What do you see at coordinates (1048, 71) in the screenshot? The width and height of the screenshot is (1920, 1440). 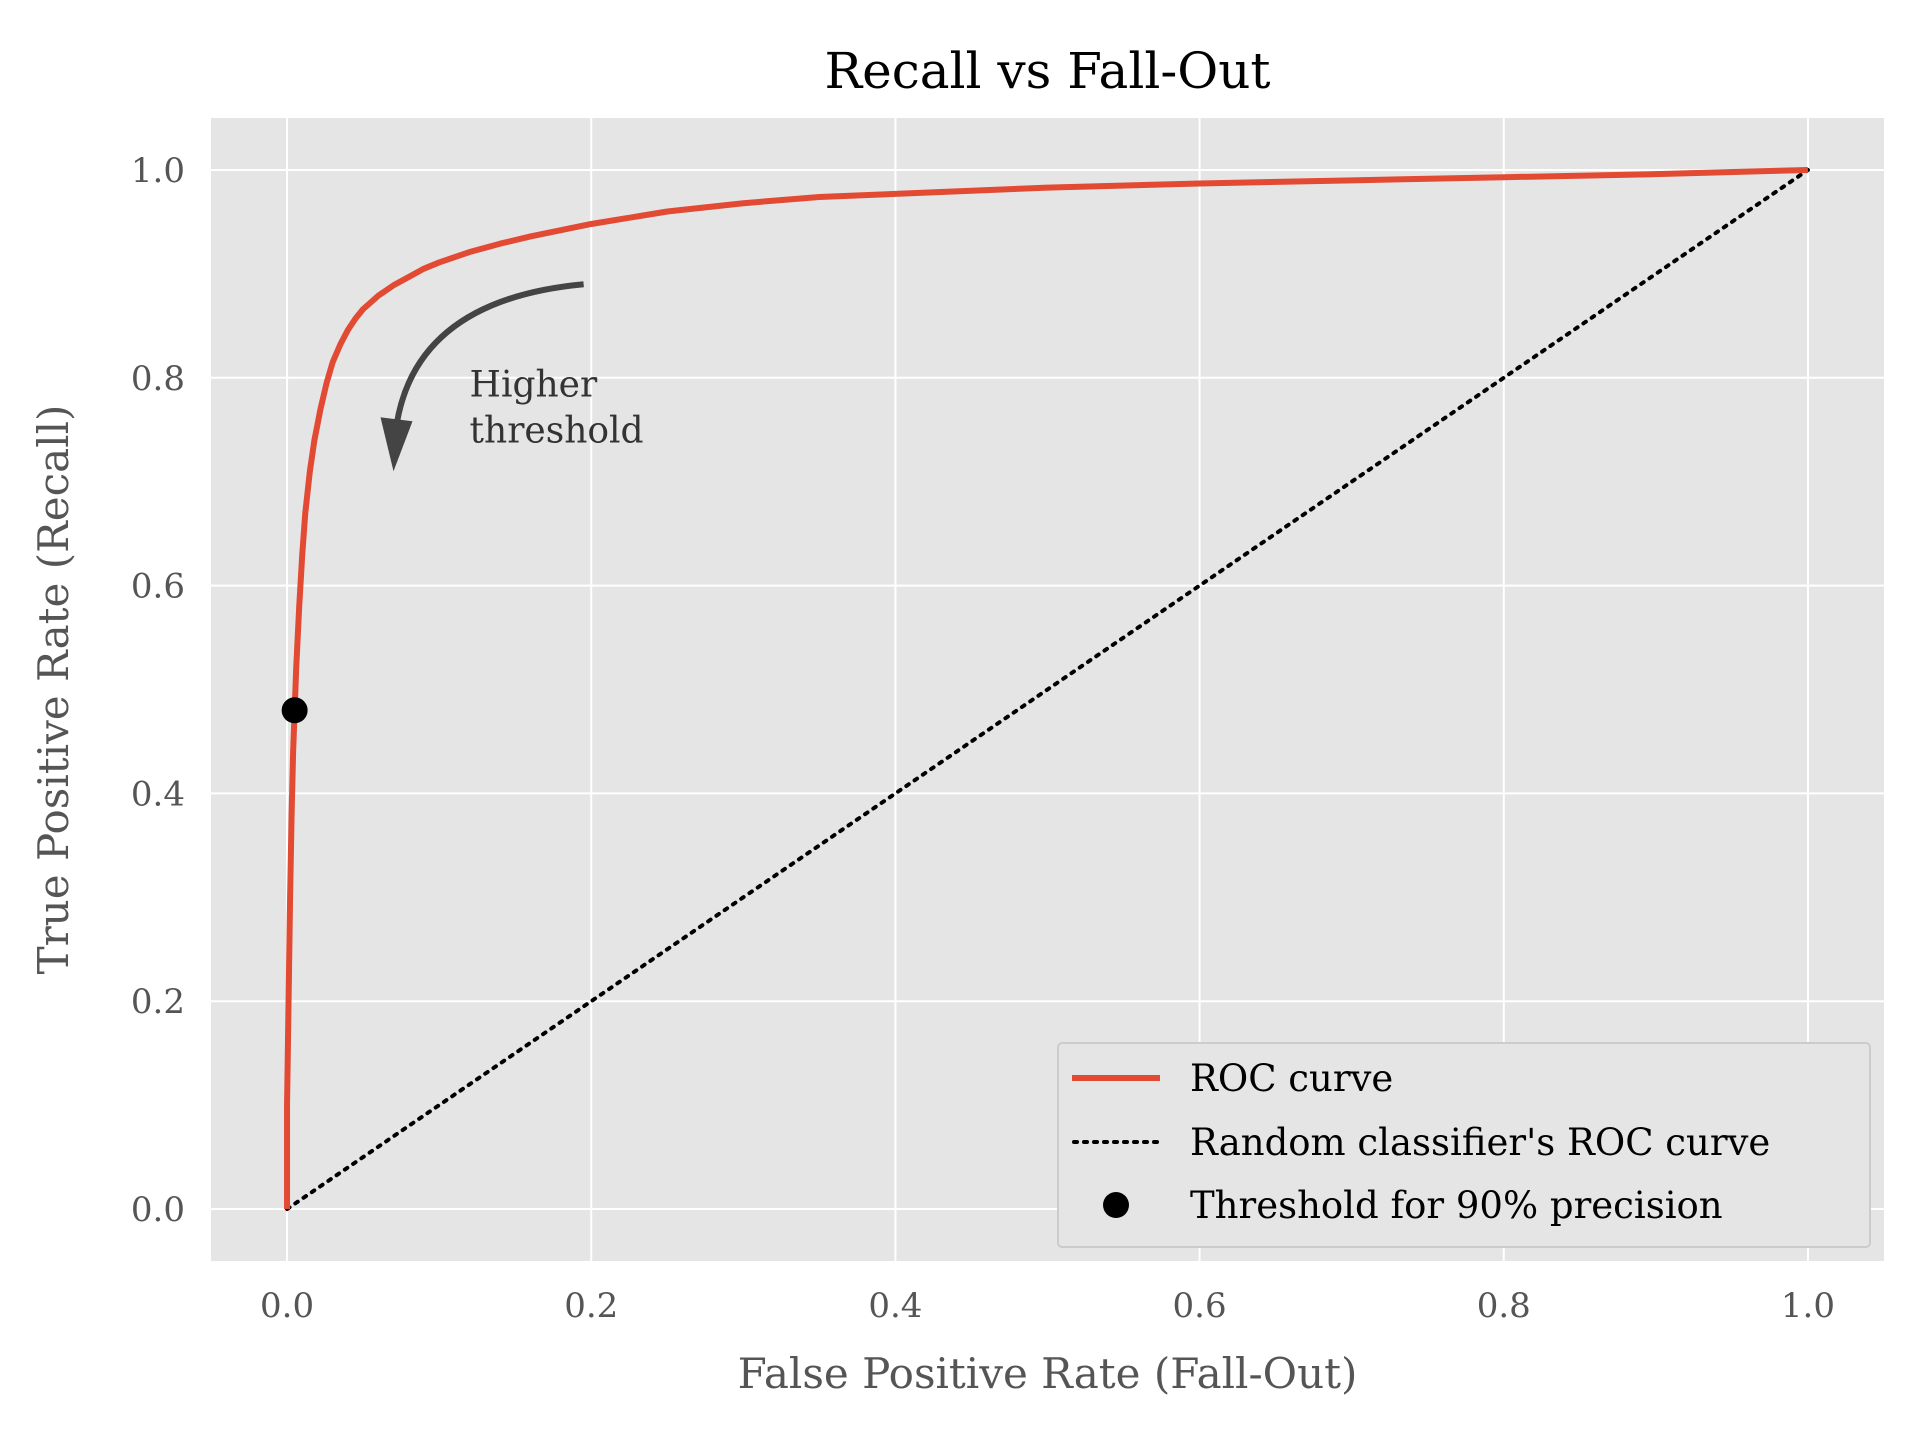 I see `chart-title: Recall vs Fall-Out` at bounding box center [1048, 71].